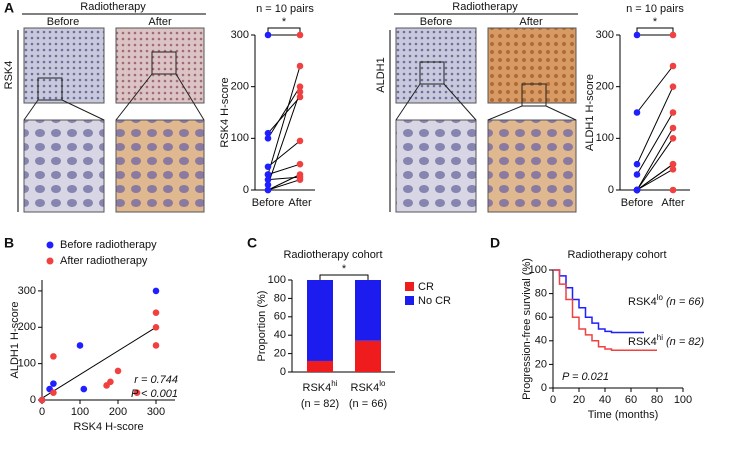  Describe the element at coordinates (666, 300) in the screenshot. I see `curve-label: RSK4lo (n = 66)` at that location.